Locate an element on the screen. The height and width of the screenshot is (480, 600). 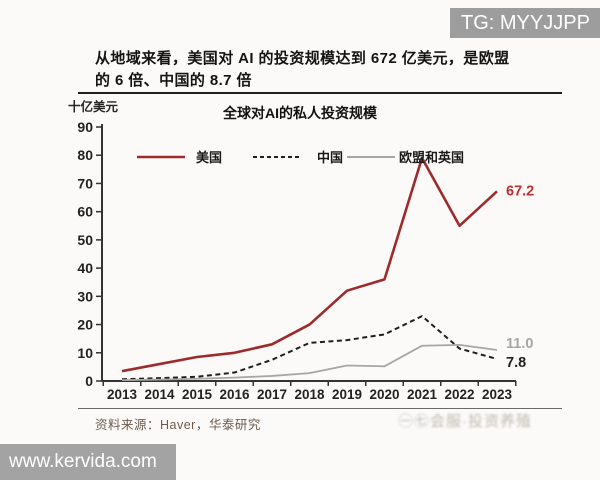
y-tick-label: 20 is located at coordinates (85, 325).